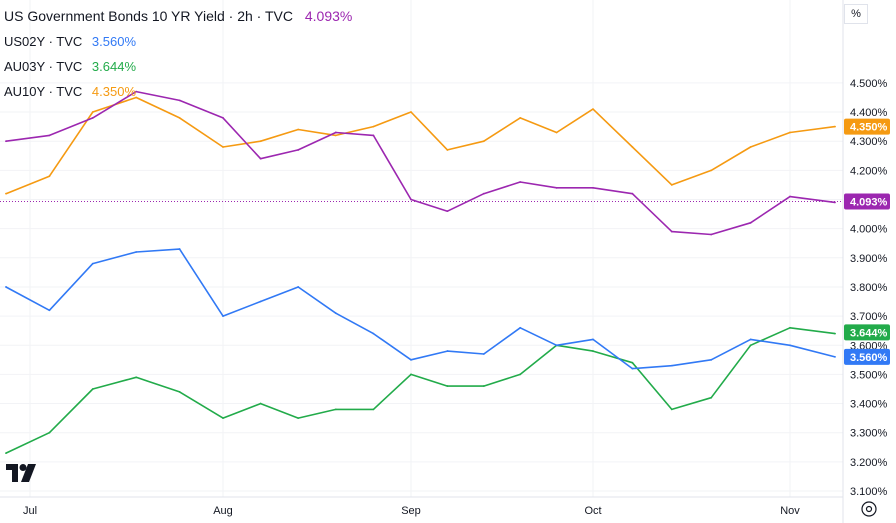 Image resolution: width=896 pixels, height=523 pixels. I want to click on settings-gear-icon, so click(869, 509).